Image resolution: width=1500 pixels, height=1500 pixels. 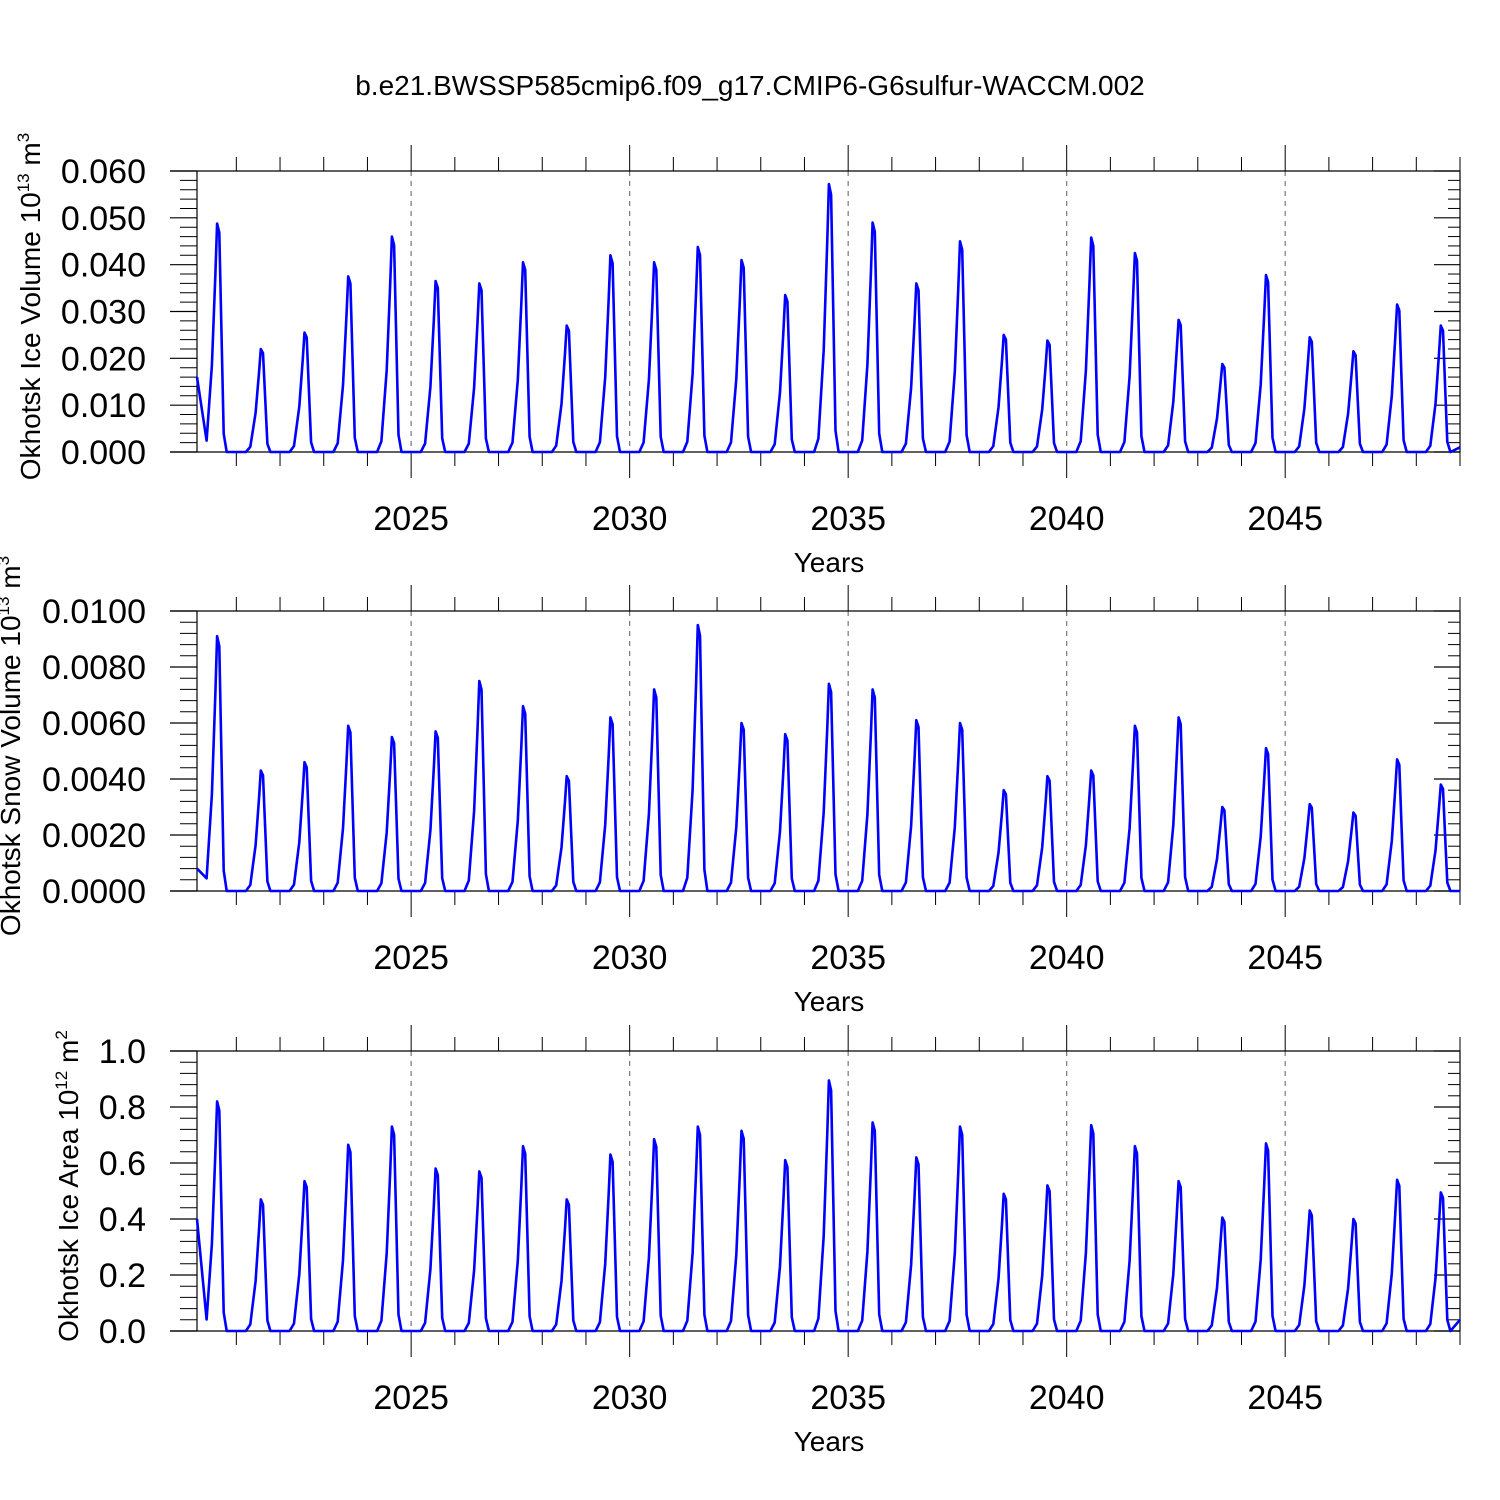 What do you see at coordinates (828, 1206) in the screenshot?
I see `series-line` at bounding box center [828, 1206].